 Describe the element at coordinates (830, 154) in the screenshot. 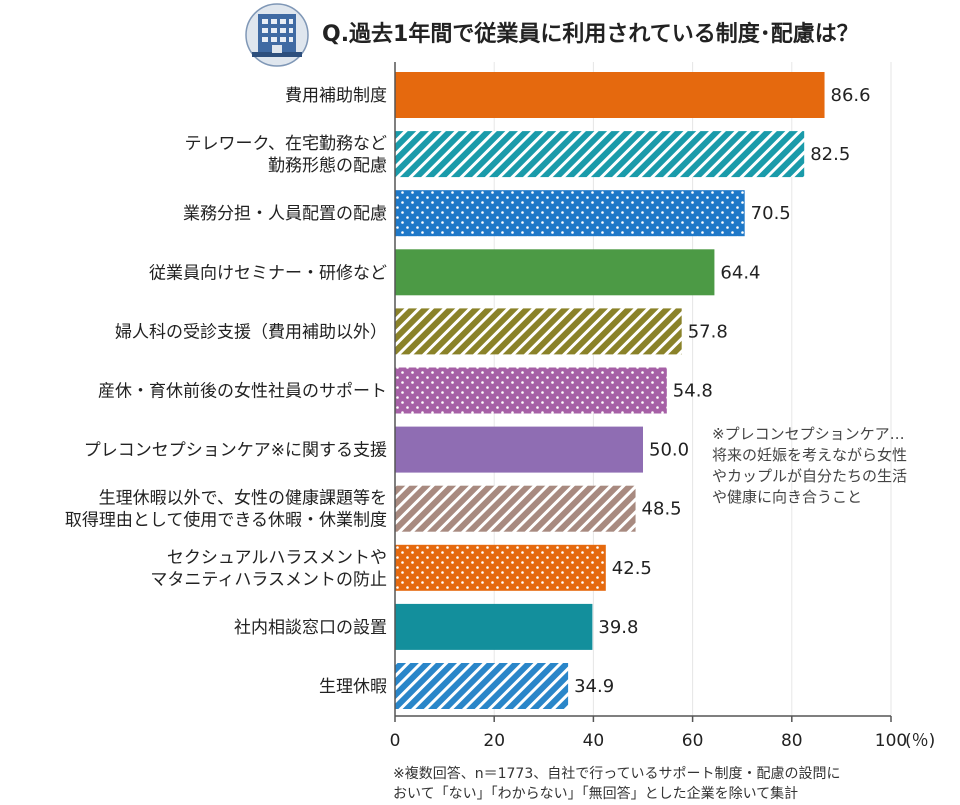

I see `value-label: 82.5` at that location.